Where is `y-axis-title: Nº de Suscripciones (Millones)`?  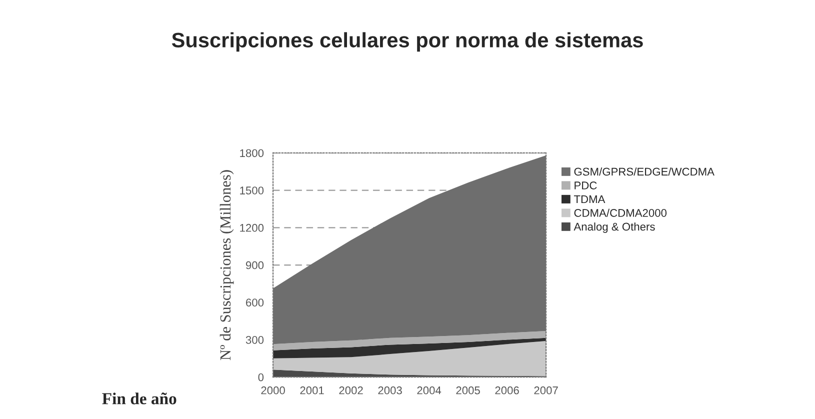
y-axis-title: Nº de Suscripciones (Millones) is located at coordinates (227, 265).